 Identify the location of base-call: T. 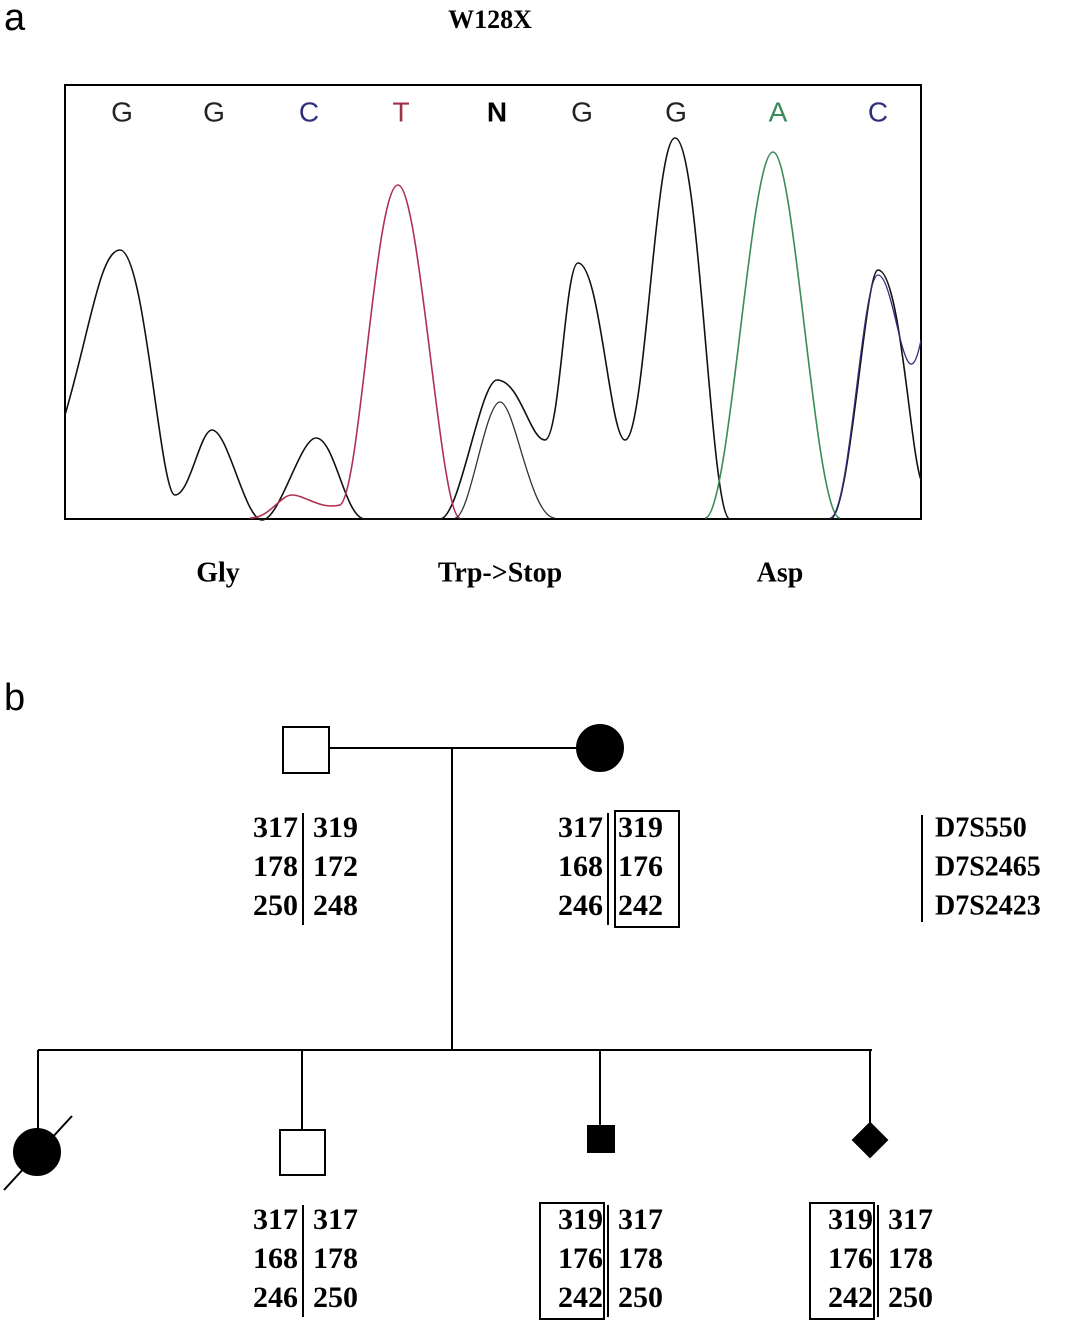
(400, 111).